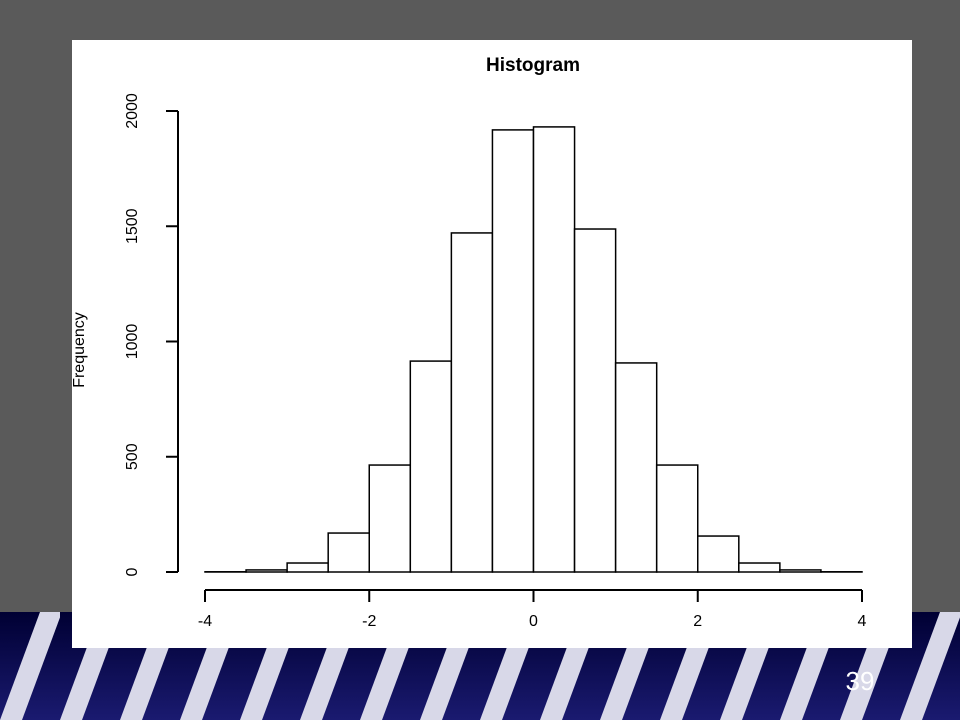  What do you see at coordinates (862, 621) in the screenshot?
I see `x-tick-label: 4` at bounding box center [862, 621].